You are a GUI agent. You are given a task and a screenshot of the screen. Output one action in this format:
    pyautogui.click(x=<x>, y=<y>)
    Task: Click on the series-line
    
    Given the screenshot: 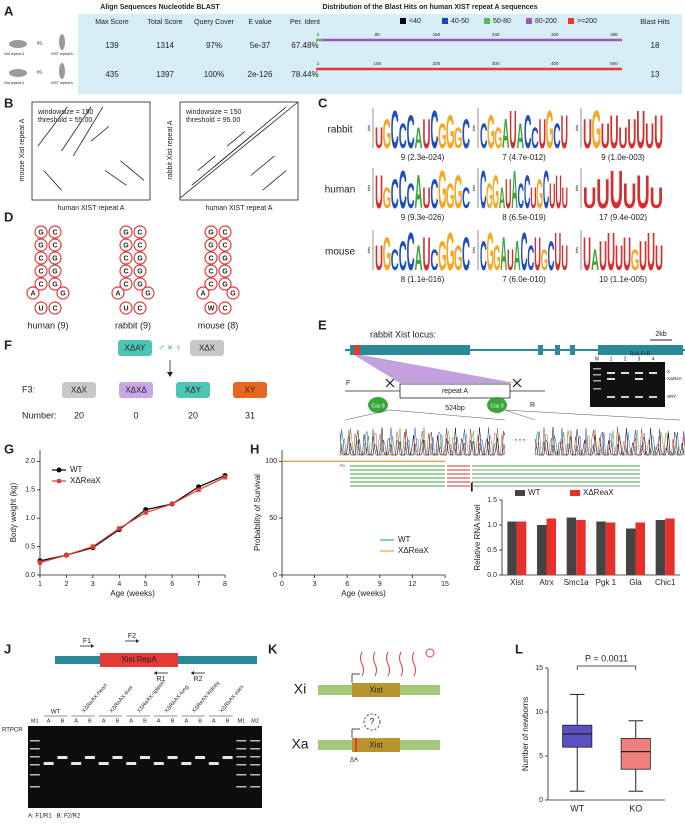 What is the action you would take?
    pyautogui.click(x=132, y=520)
    